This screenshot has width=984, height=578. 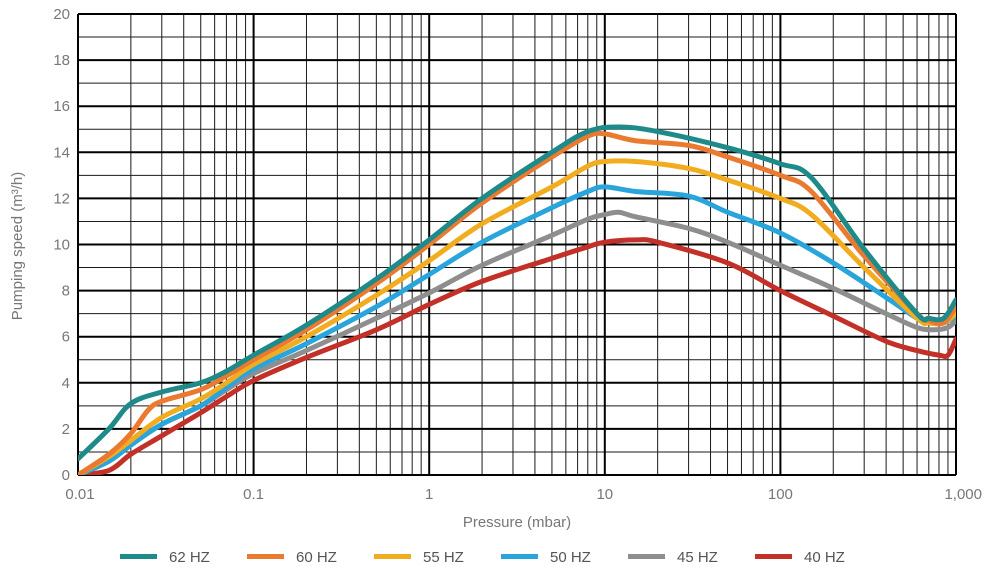 I want to click on x-tick-label: 10, so click(x=604, y=494).